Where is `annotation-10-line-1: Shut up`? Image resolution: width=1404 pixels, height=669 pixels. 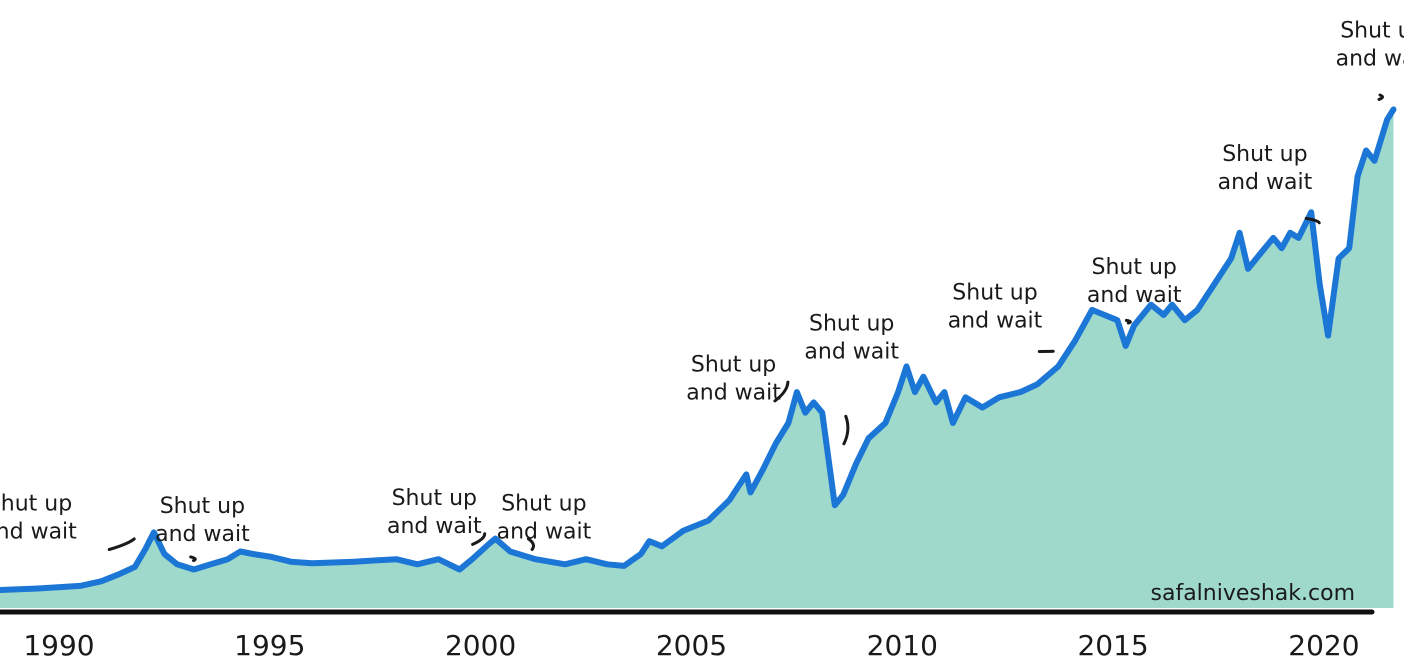 annotation-10-line-1: Shut up is located at coordinates (1372, 31).